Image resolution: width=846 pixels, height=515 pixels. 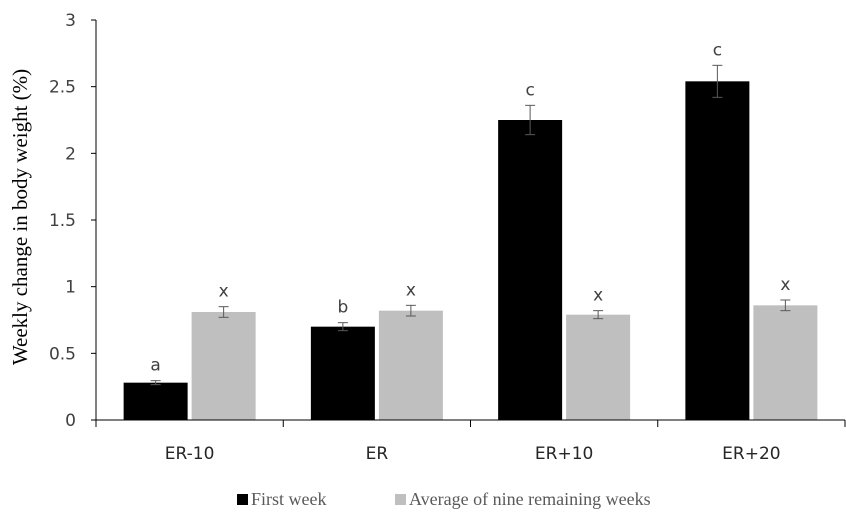 I want to click on x-tick-label: ER+20, so click(x=751, y=454).